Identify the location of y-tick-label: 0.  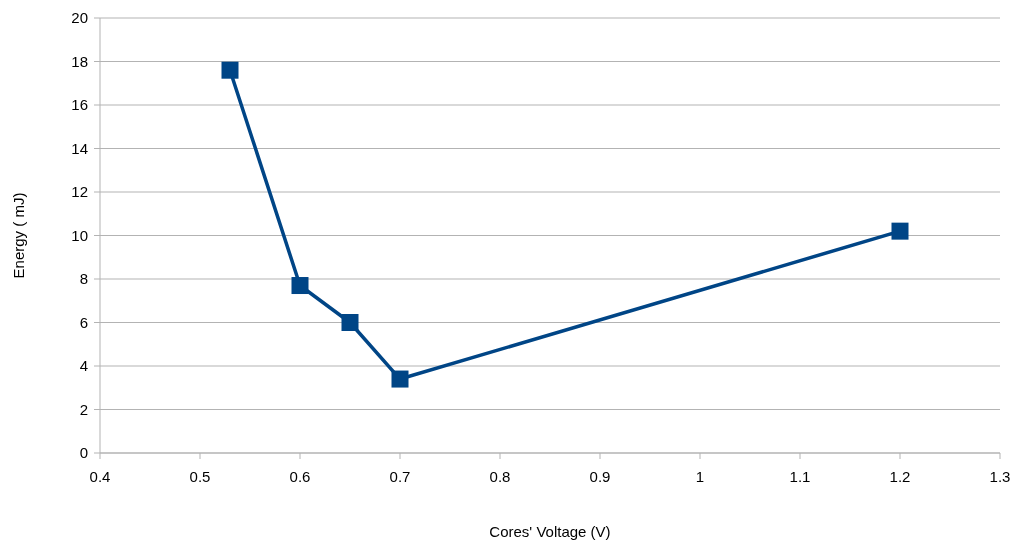
(83, 453).